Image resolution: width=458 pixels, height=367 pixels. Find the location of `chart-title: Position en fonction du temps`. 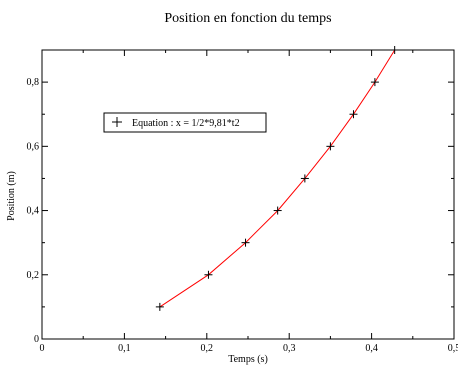

chart-title: Position en fonction du temps is located at coordinates (247, 18).